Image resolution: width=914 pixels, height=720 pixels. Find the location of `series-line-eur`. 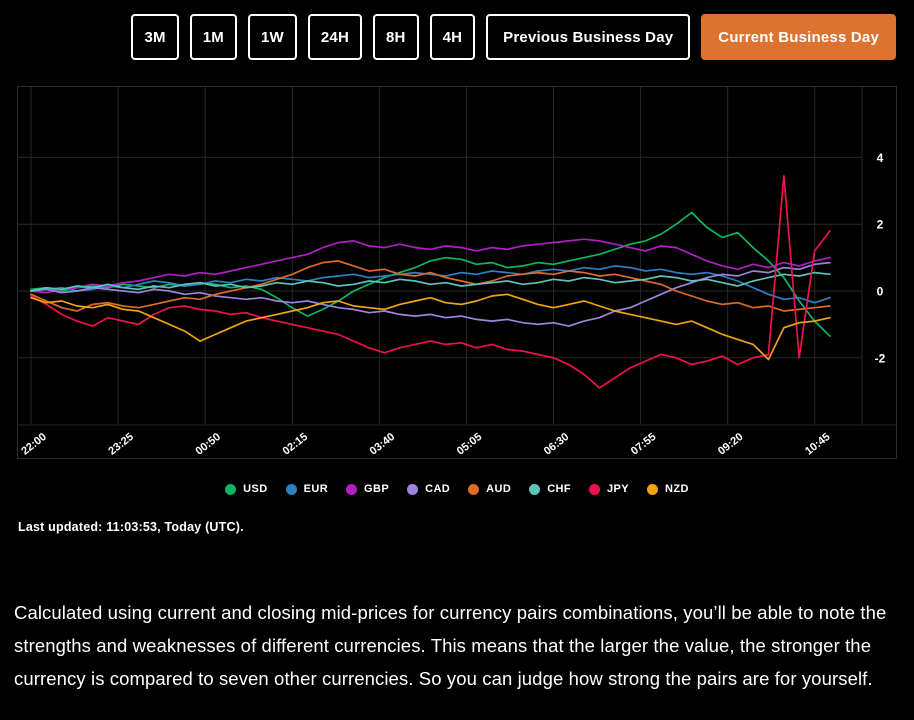

series-line-eur is located at coordinates (430, 284).